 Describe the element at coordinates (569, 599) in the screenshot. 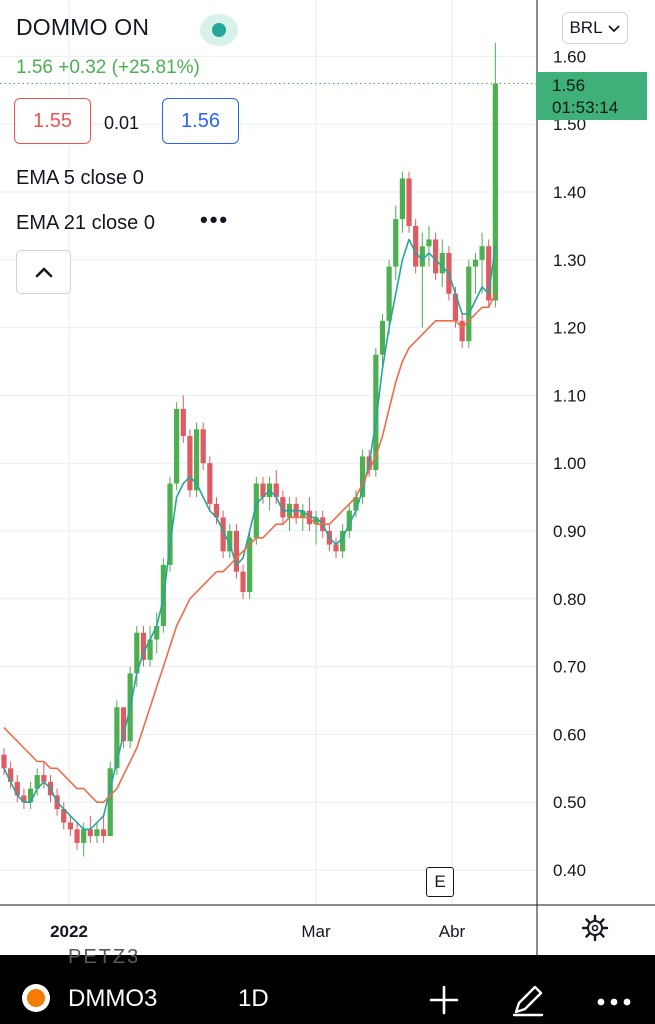

I see `y-tick-label: 0.80` at that location.